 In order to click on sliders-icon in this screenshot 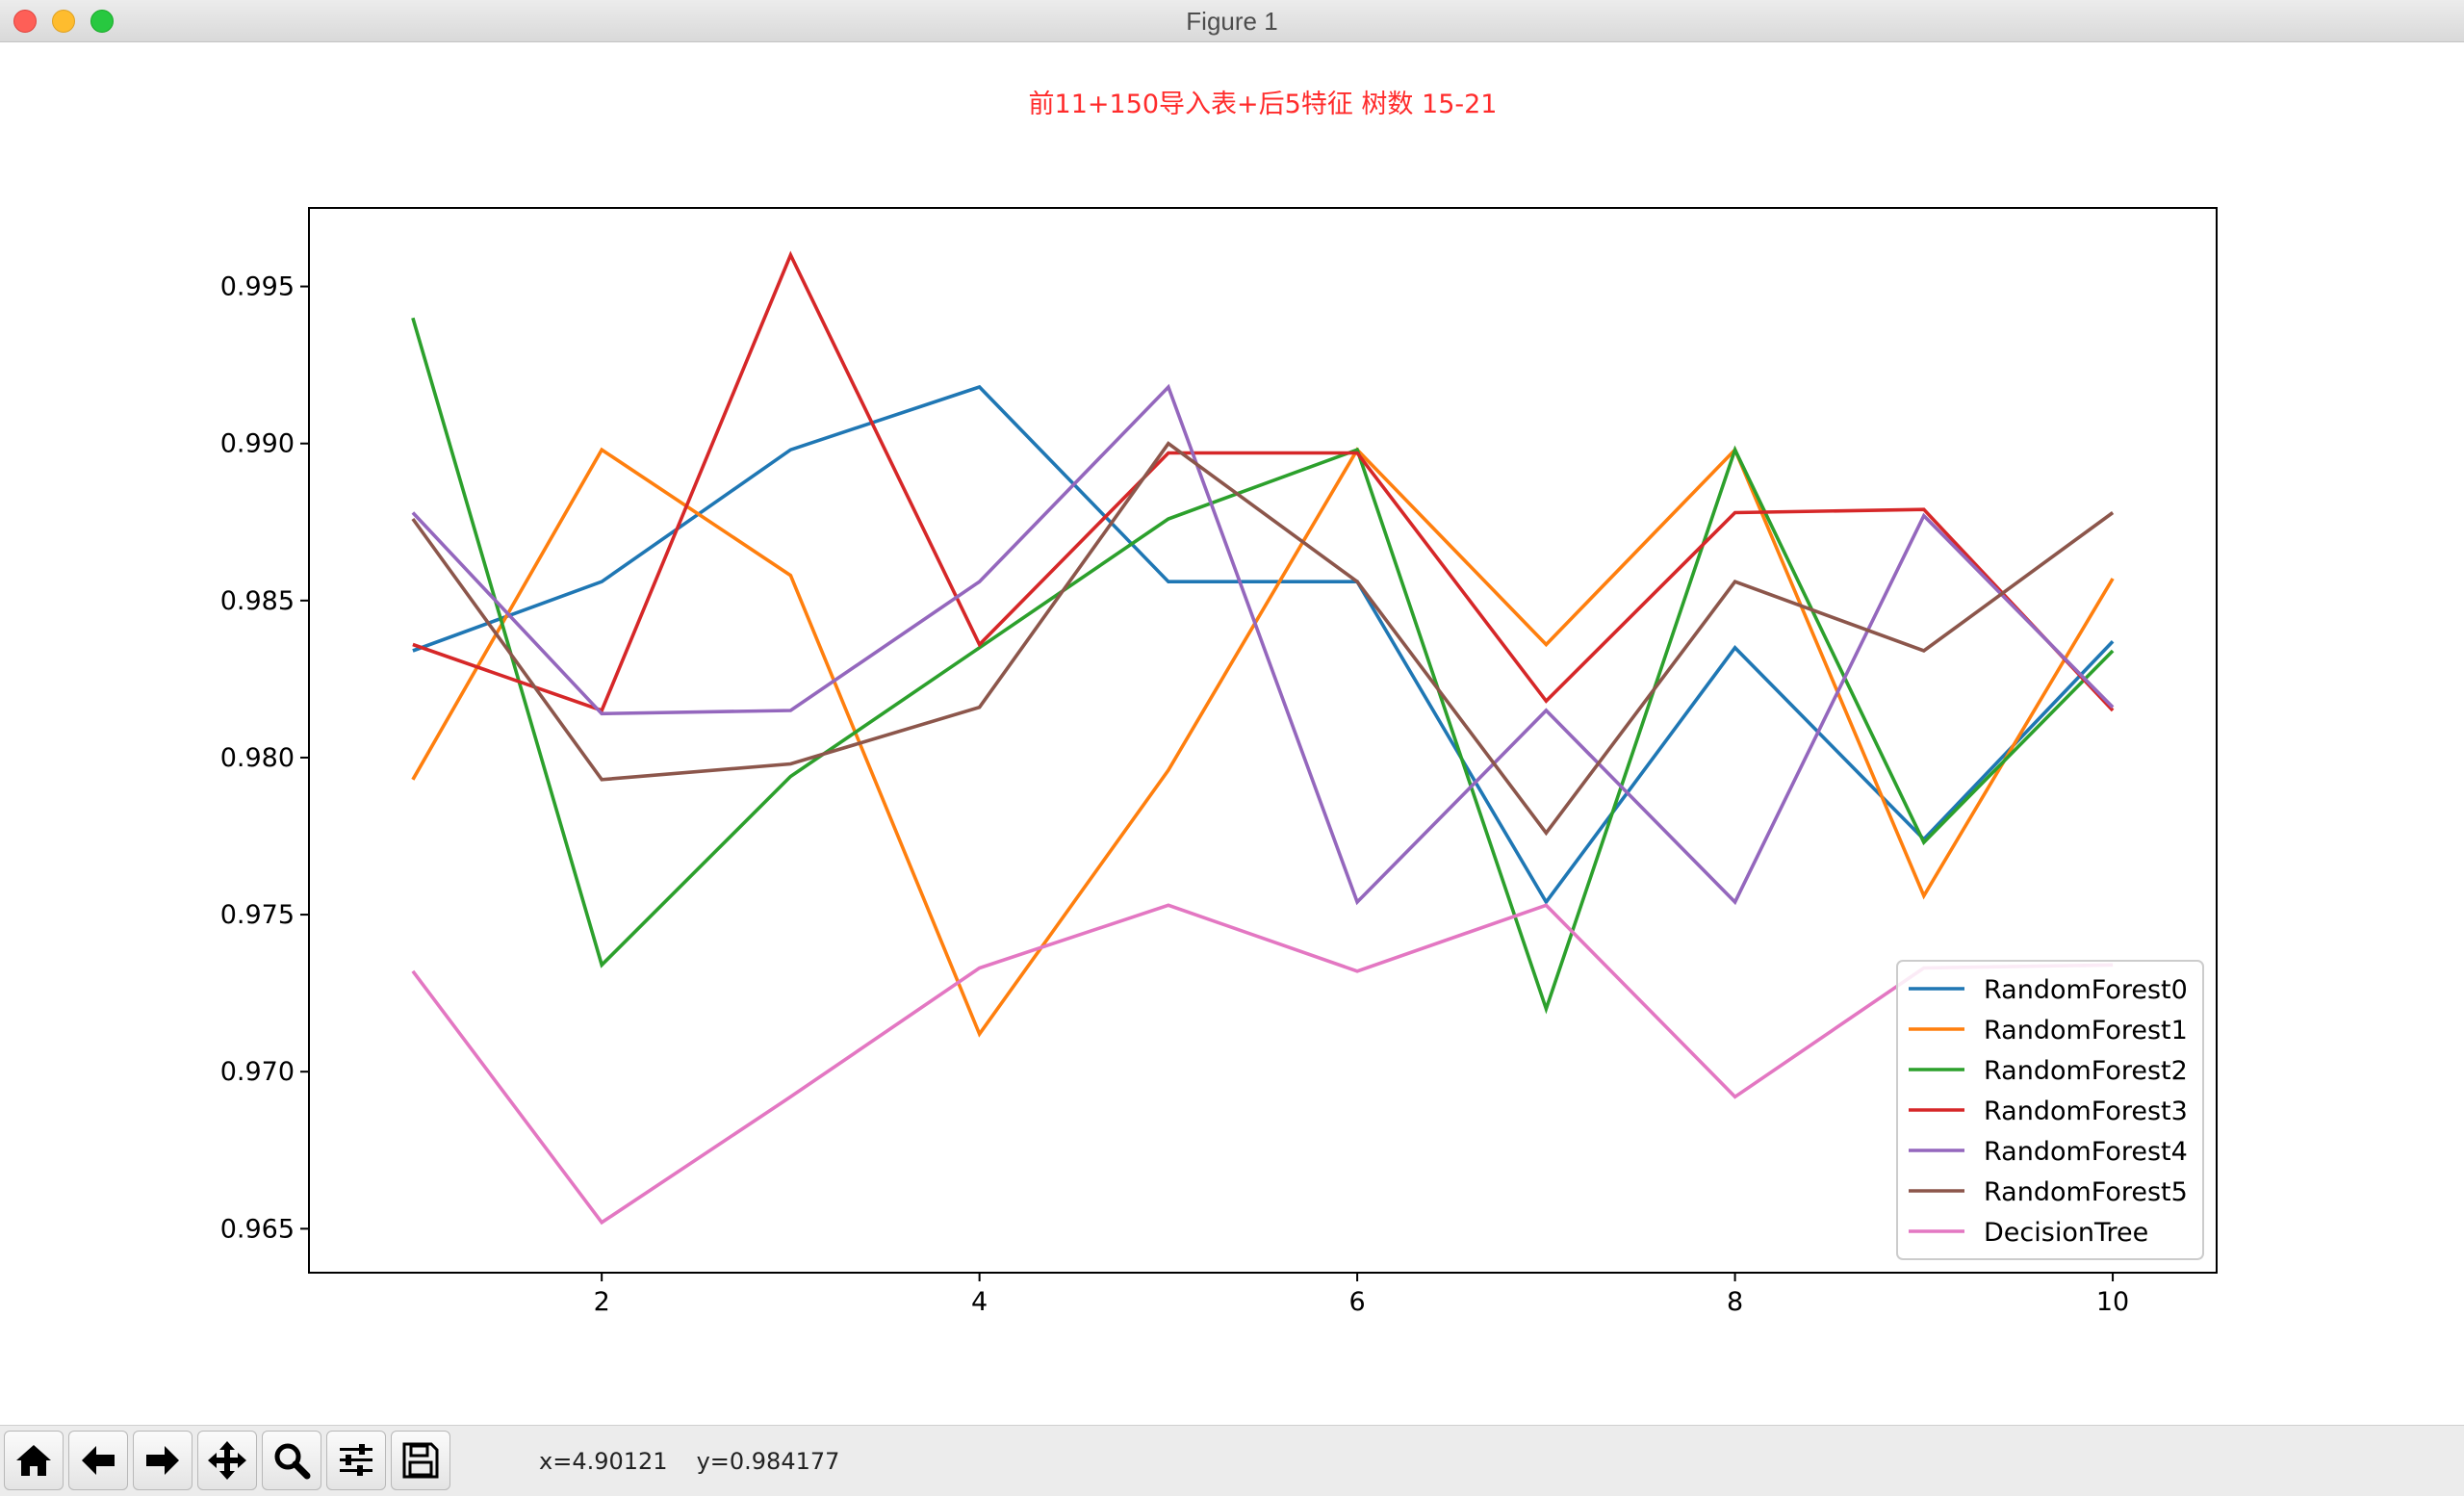, I will do `click(356, 1460)`.